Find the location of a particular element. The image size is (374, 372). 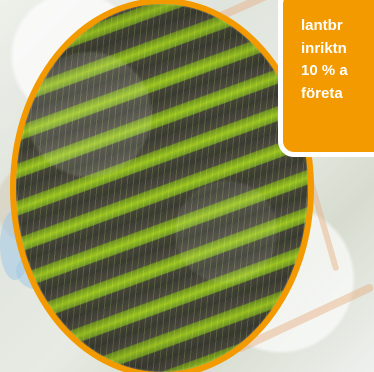

callout-line-3: 10 % a is located at coordinates (324, 70).